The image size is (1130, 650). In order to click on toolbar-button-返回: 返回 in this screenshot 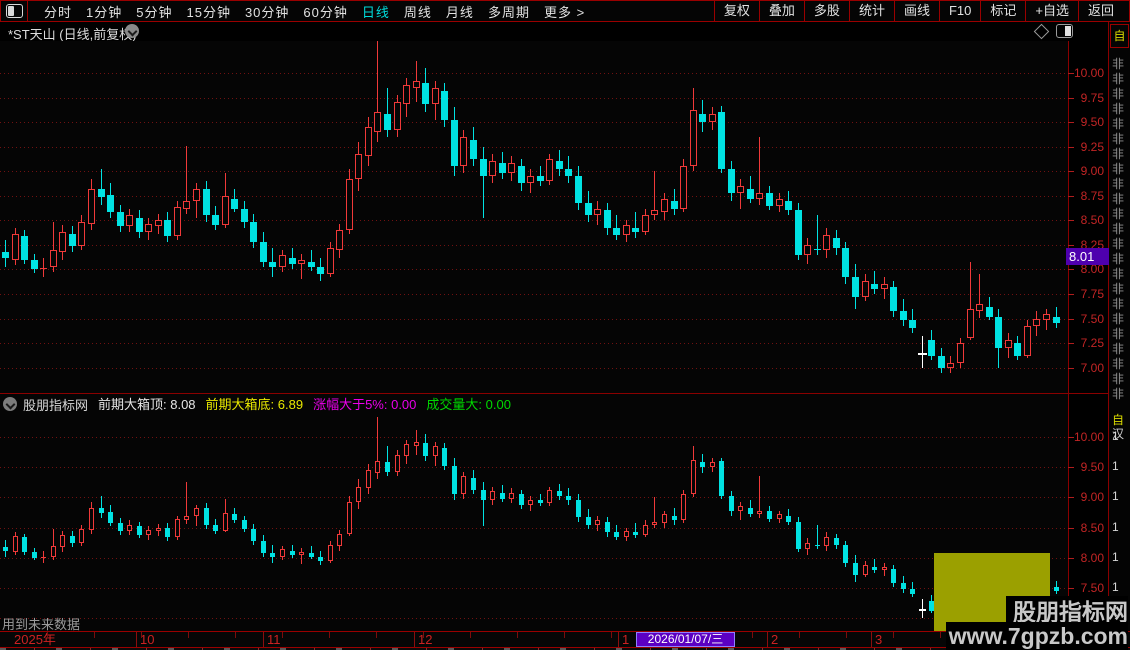, I will do `click(1100, 11)`.